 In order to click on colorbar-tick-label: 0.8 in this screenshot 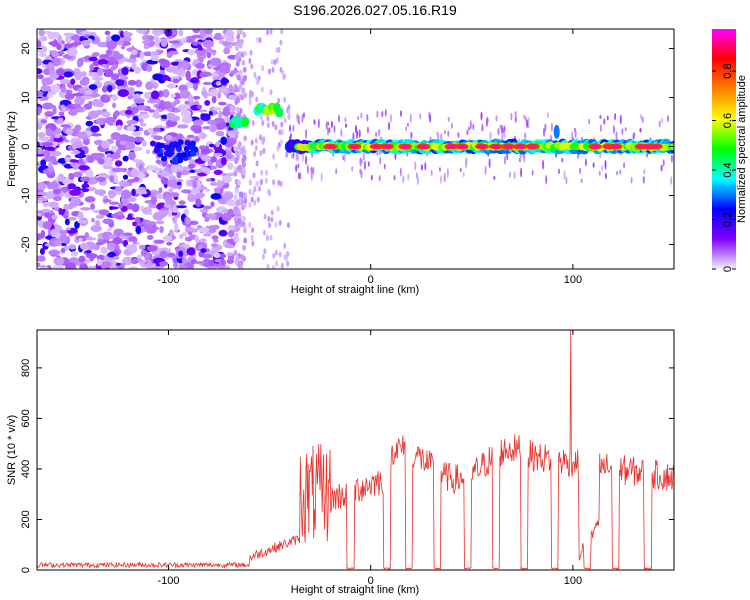, I will do `click(728, 70)`.